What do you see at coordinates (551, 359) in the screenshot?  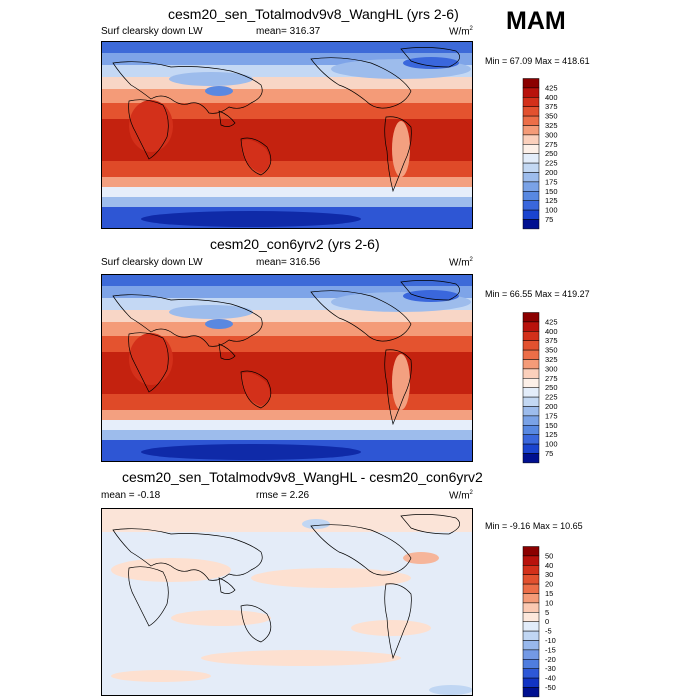 I see `colorbar-tick-label: 325` at bounding box center [551, 359].